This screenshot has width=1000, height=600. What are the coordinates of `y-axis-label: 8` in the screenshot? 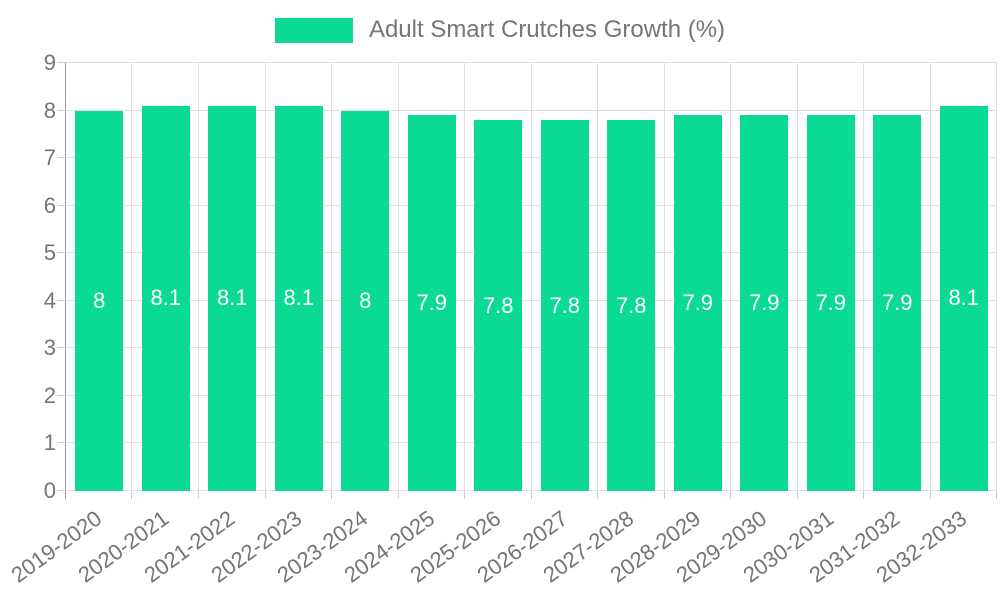 It's located at (49, 110).